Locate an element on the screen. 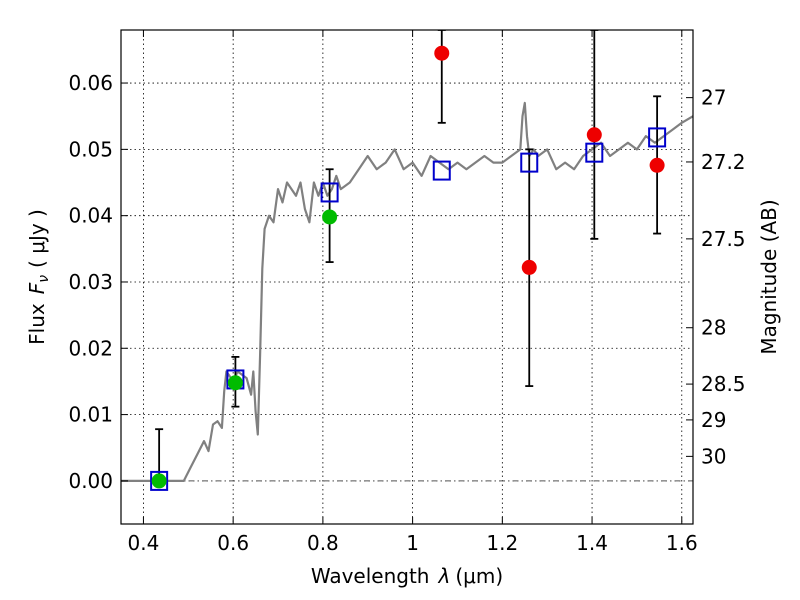 This screenshot has width=800, height=600. y2-tick-label-2: 27.5 is located at coordinates (723, 239).